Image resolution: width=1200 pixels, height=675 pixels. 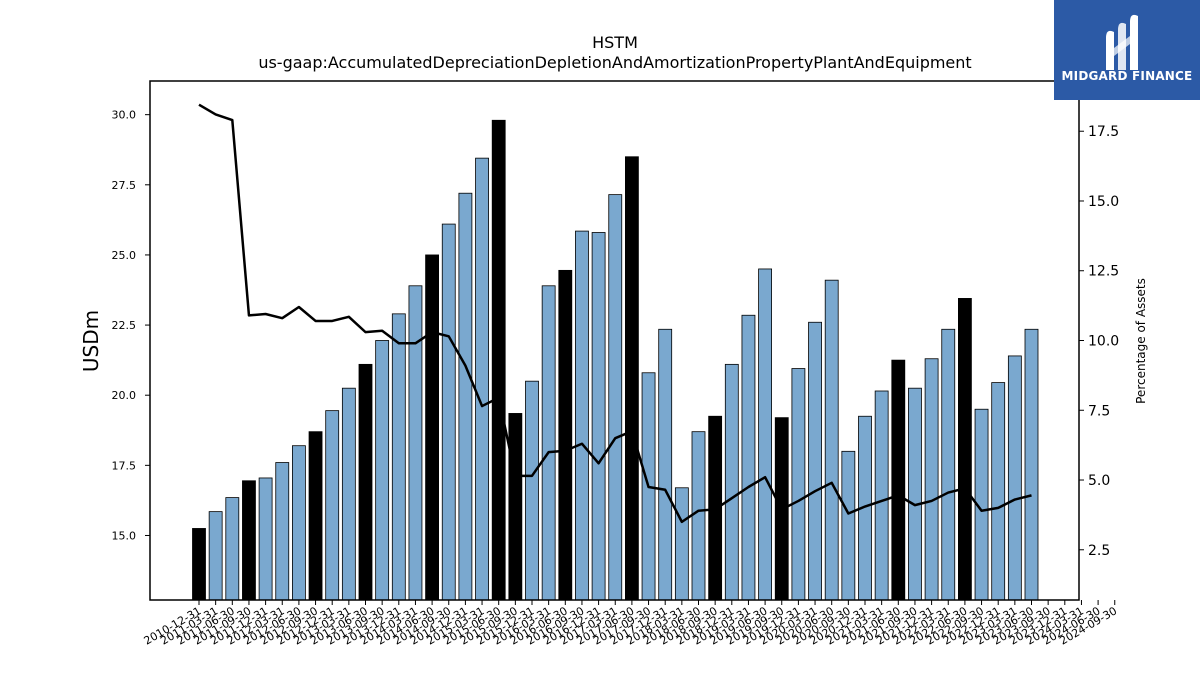 I want to click on midgard-finance-logo: MIDGARD FINANCE, so click(x=1127, y=50).